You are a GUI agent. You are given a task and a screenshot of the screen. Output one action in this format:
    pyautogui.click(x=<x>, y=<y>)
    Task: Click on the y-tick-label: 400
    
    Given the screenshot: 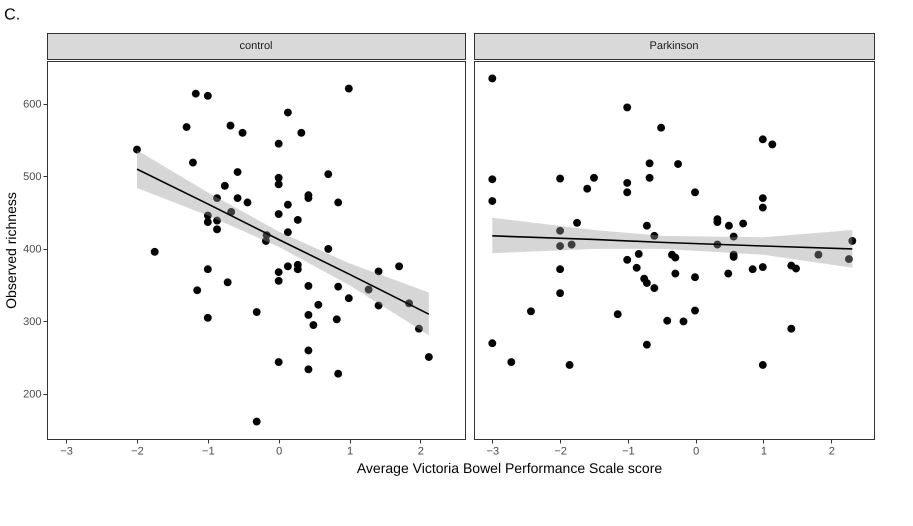 What is the action you would take?
    pyautogui.click(x=32, y=249)
    